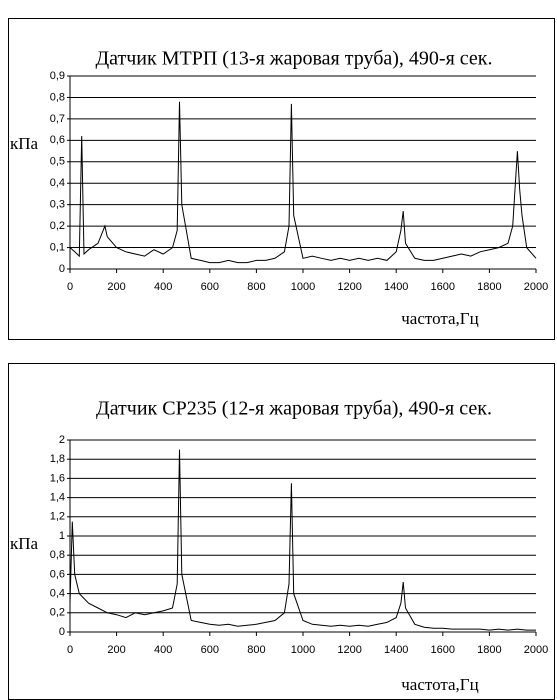  Describe the element at coordinates (57, 162) in the screenshot. I see `y-tick-label: 0,5` at that location.